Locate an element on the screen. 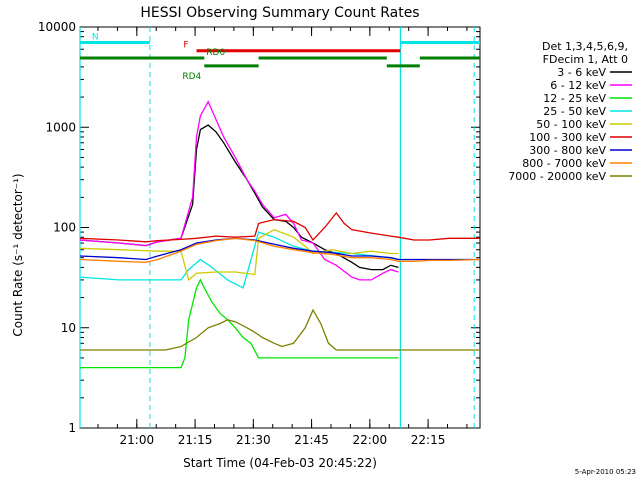 This screenshot has width=640, height=480. x-tick-label: 21:00 is located at coordinates (137, 440).